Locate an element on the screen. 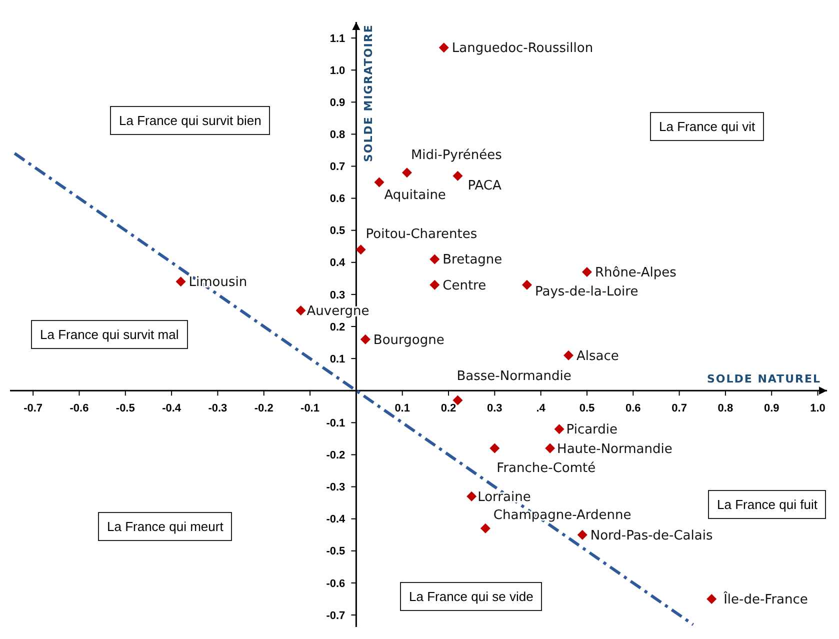 This screenshot has height=639, width=839. series-label: Nord-Pas-de-Calais is located at coordinates (651, 536).